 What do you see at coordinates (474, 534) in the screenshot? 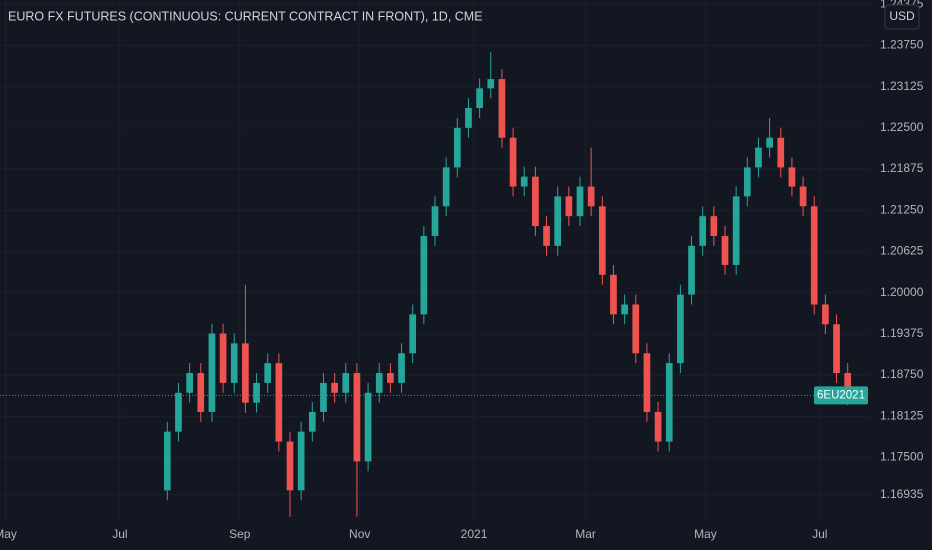
I see `x-tick-label: 2021` at bounding box center [474, 534].